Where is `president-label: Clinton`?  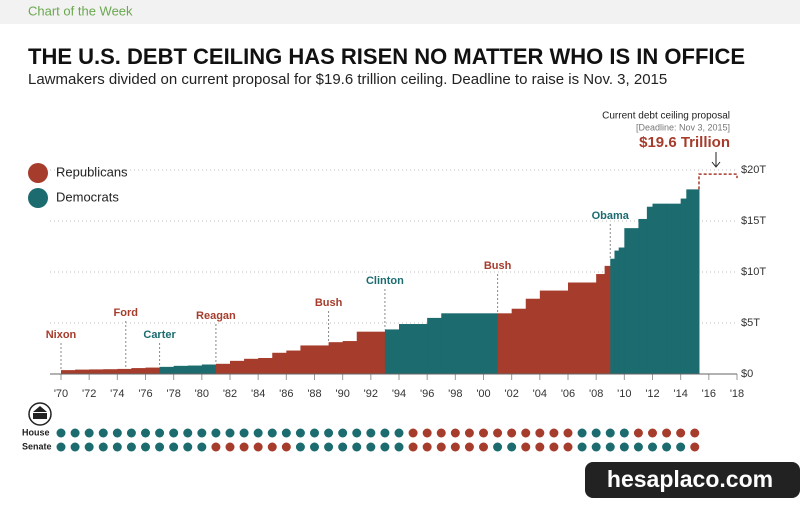
president-label: Clinton is located at coordinates (385, 281).